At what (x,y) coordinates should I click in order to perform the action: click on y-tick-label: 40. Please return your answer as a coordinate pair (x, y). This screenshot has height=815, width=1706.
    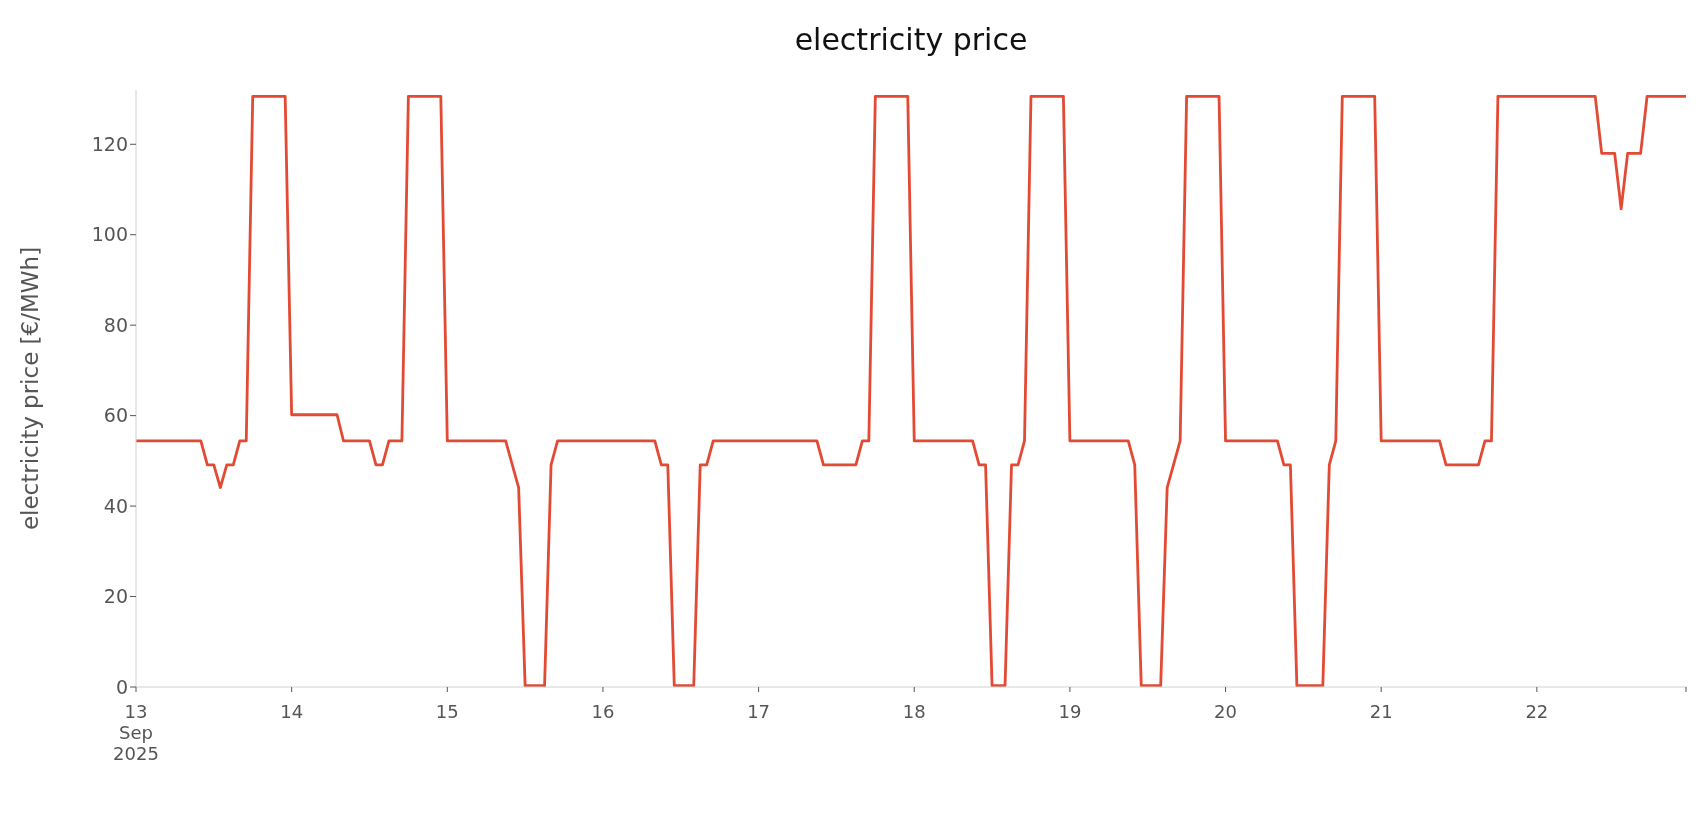
    Looking at the image, I should click on (115, 505).